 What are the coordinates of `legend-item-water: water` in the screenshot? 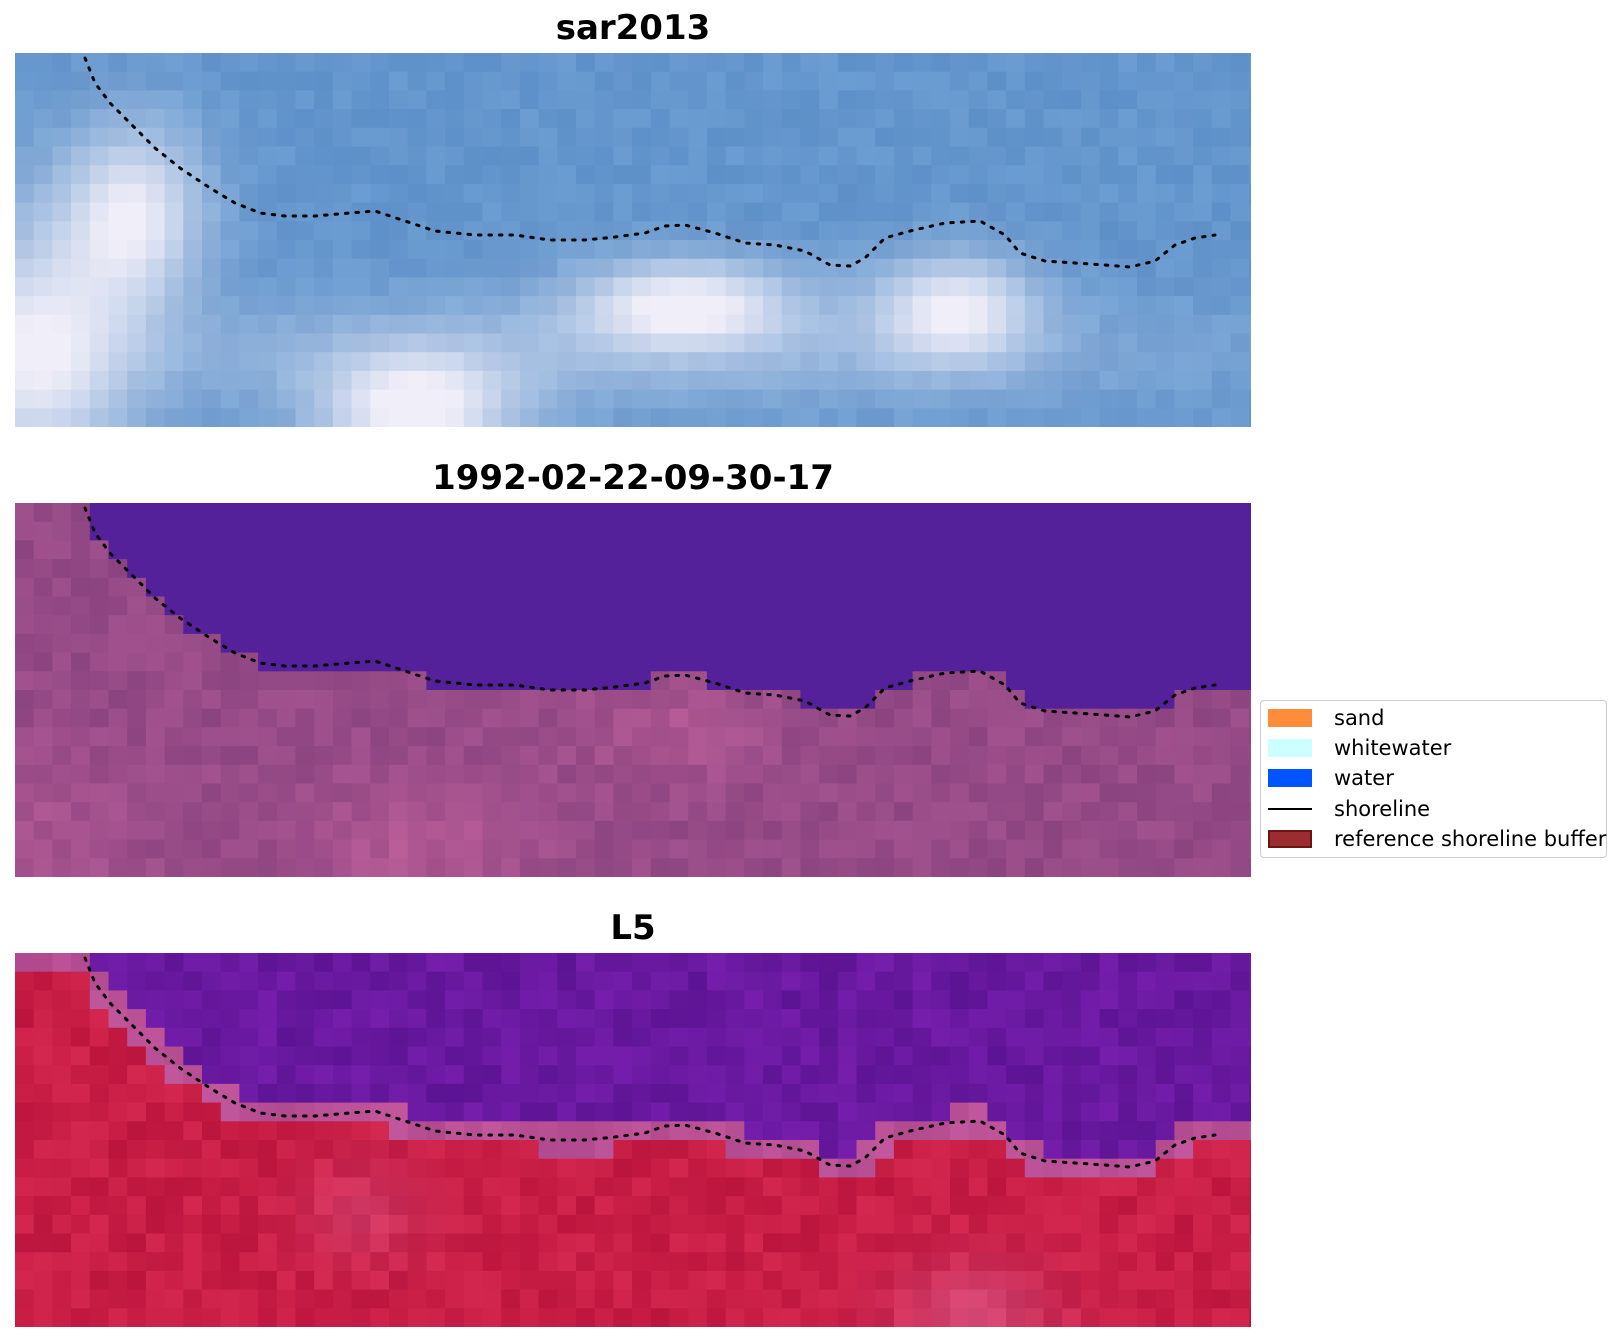 It's located at (1435, 778).